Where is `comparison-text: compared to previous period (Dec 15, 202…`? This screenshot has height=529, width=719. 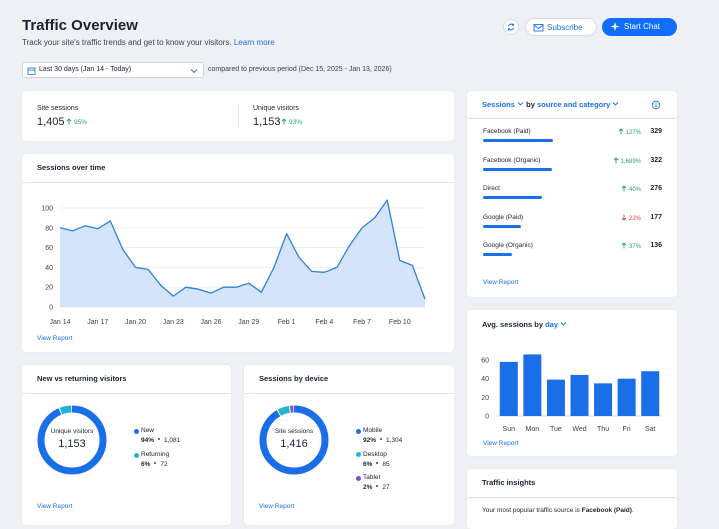 comparison-text: compared to previous period (Dec 15, 202… is located at coordinates (300, 69).